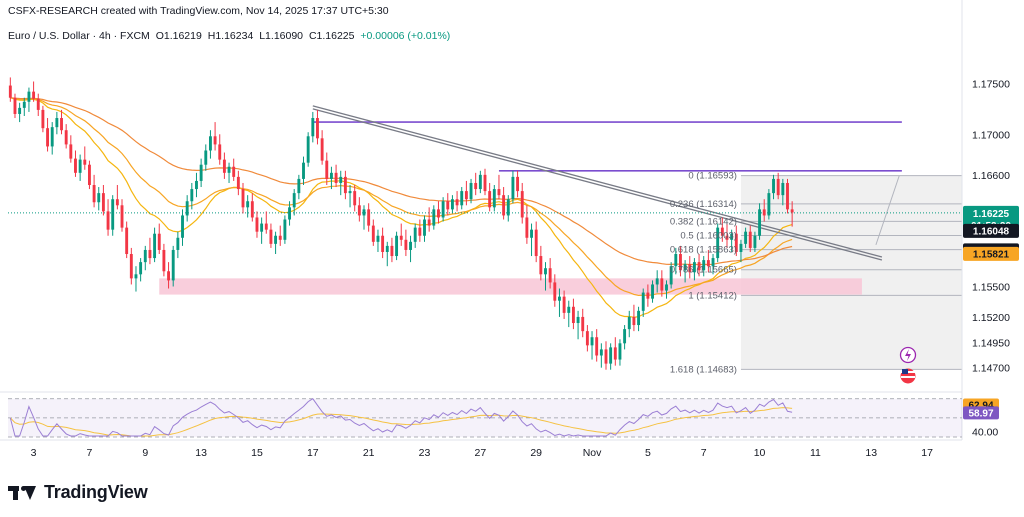  I want to click on us-flag-stripe, so click(908, 377).